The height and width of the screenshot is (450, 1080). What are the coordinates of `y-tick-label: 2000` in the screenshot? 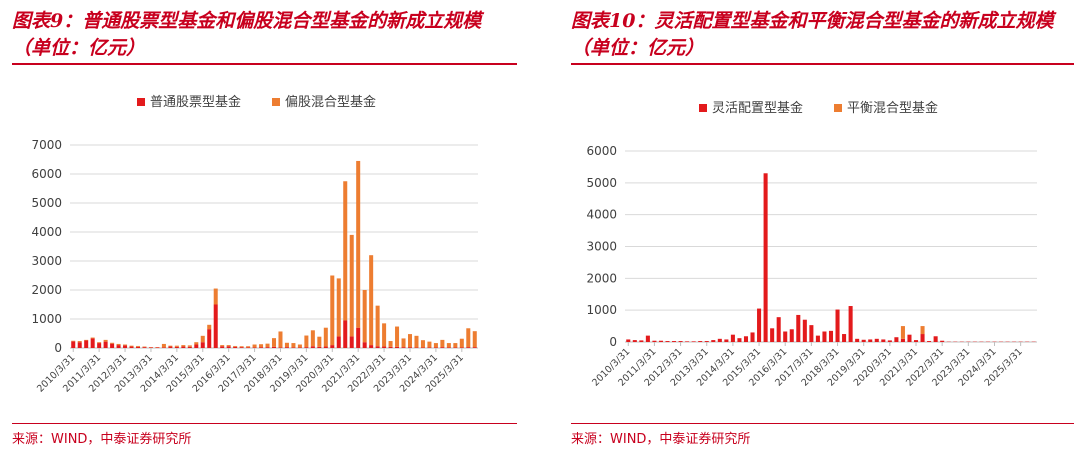 It's located at (601, 278).